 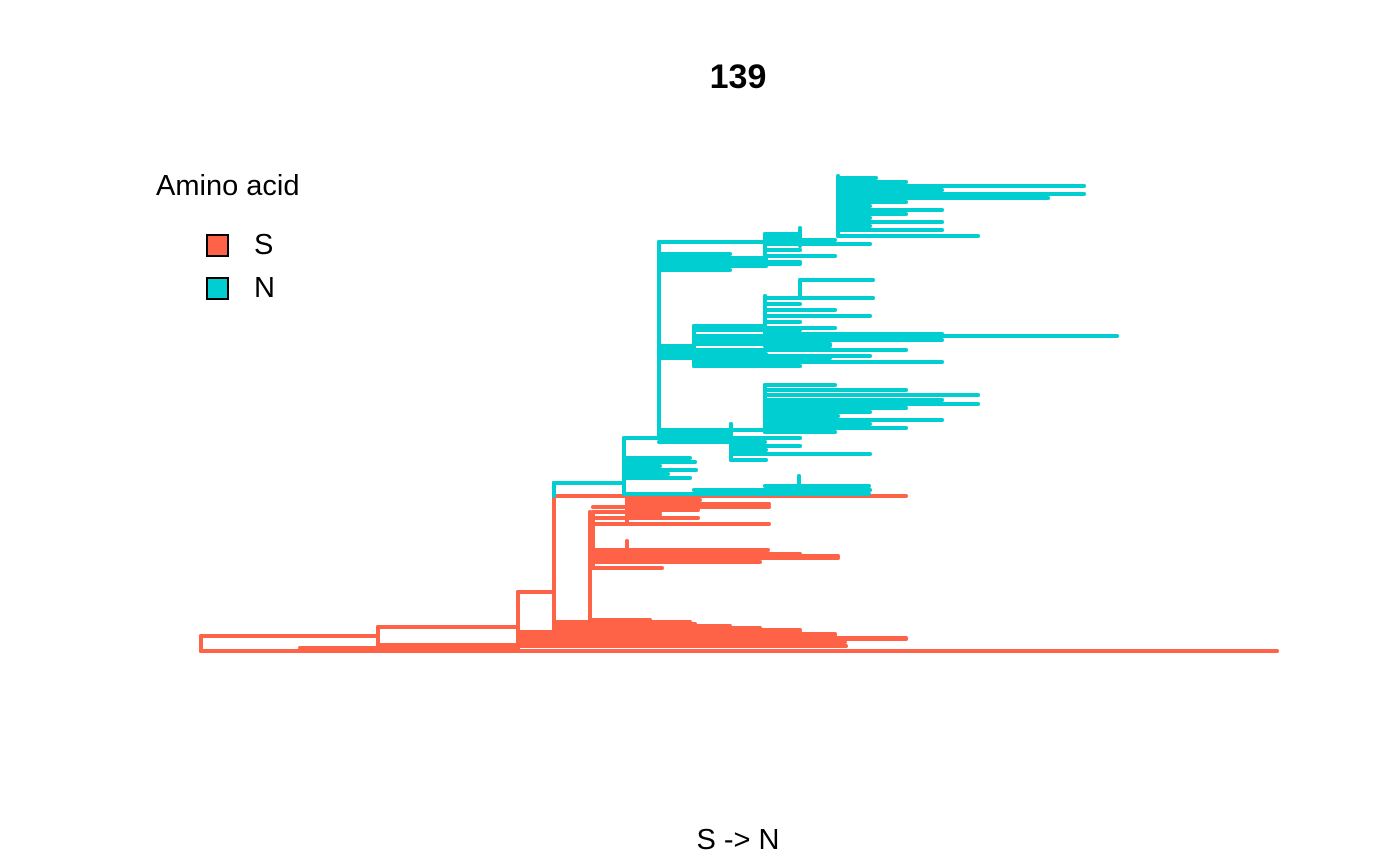 I want to click on plot-title: 139, so click(x=738, y=77).